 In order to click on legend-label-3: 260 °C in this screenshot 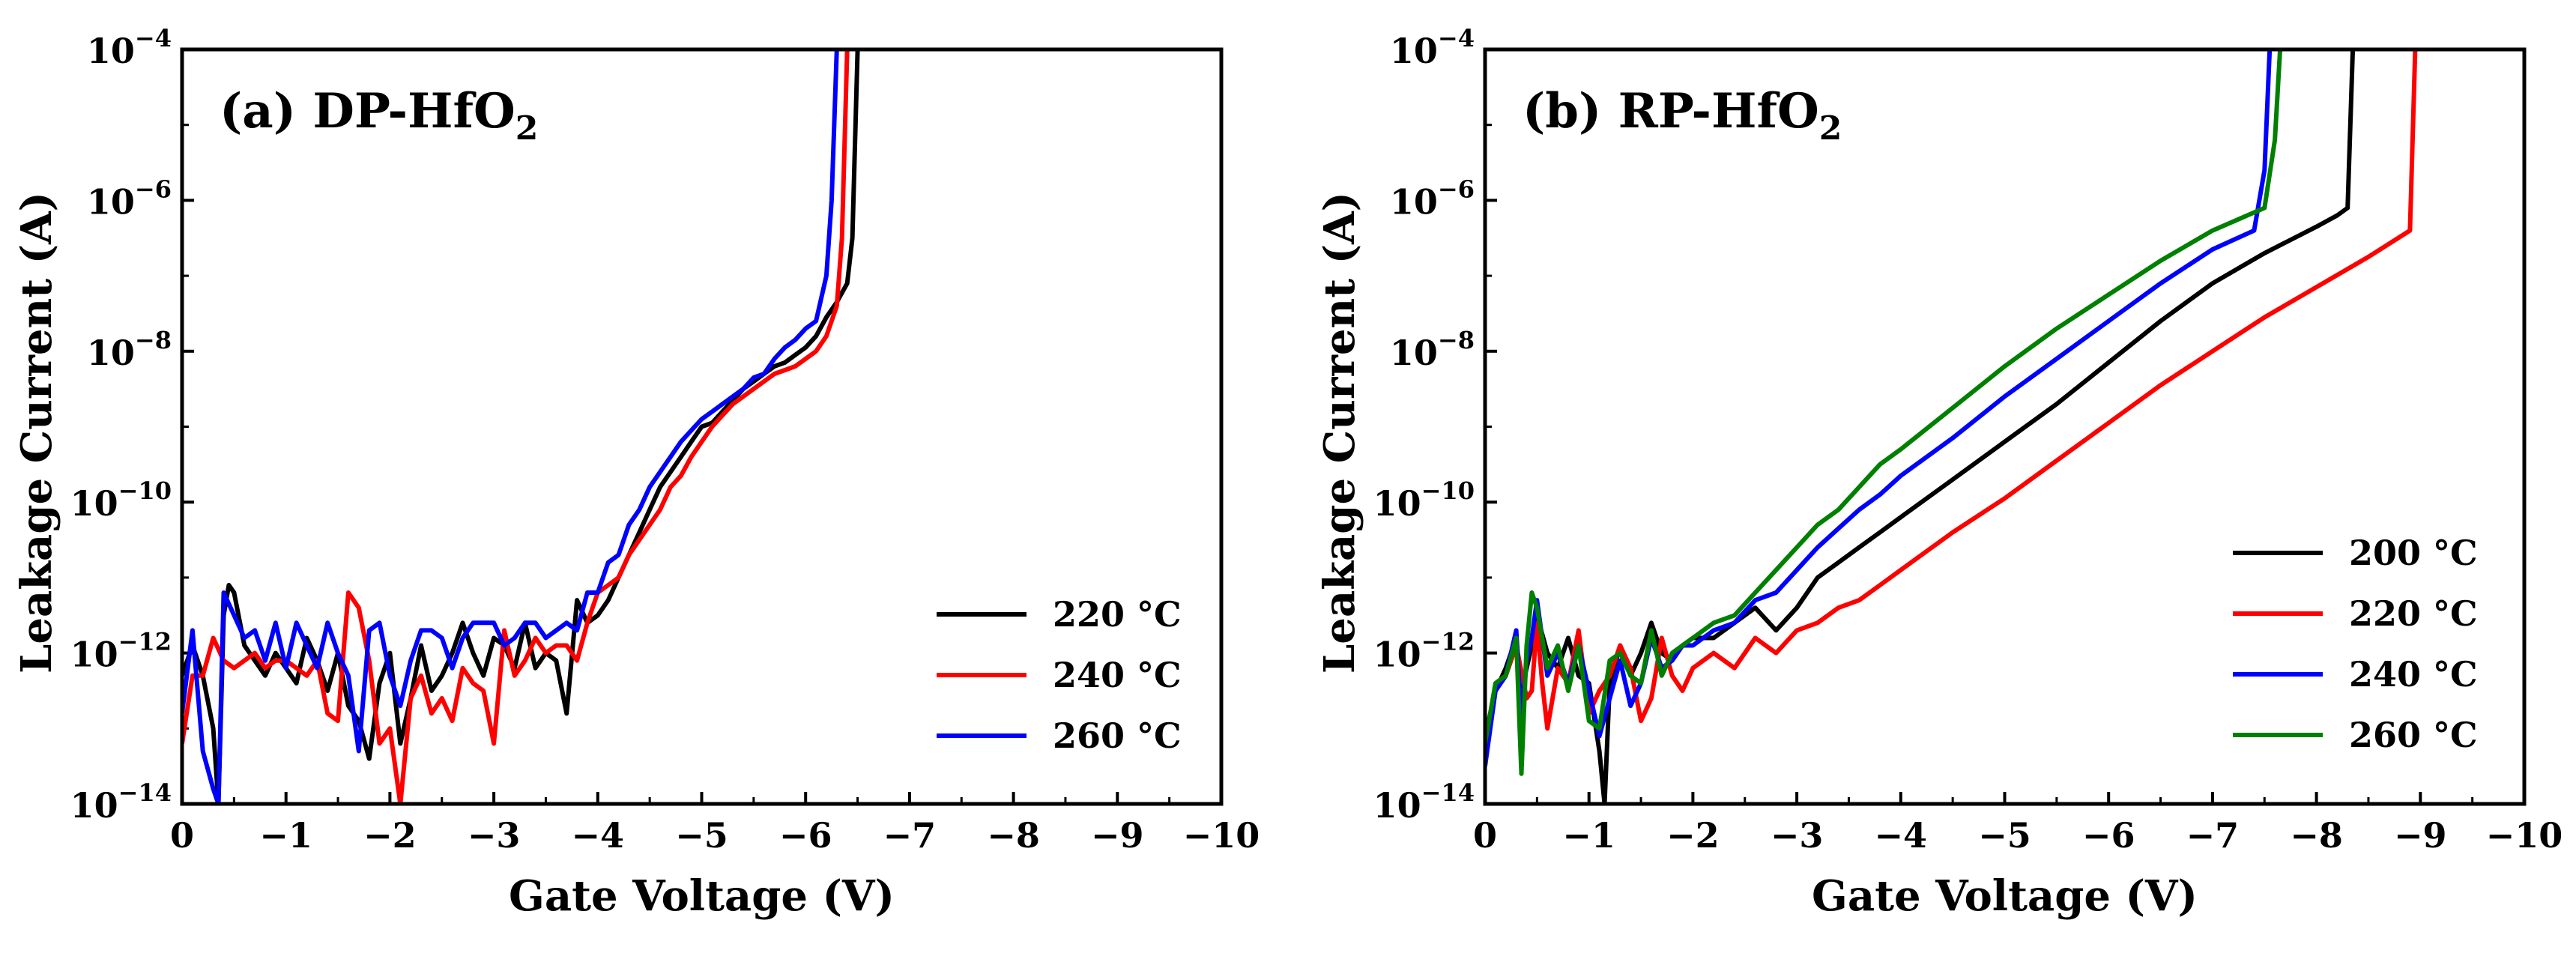, I will do `click(1117, 736)`.